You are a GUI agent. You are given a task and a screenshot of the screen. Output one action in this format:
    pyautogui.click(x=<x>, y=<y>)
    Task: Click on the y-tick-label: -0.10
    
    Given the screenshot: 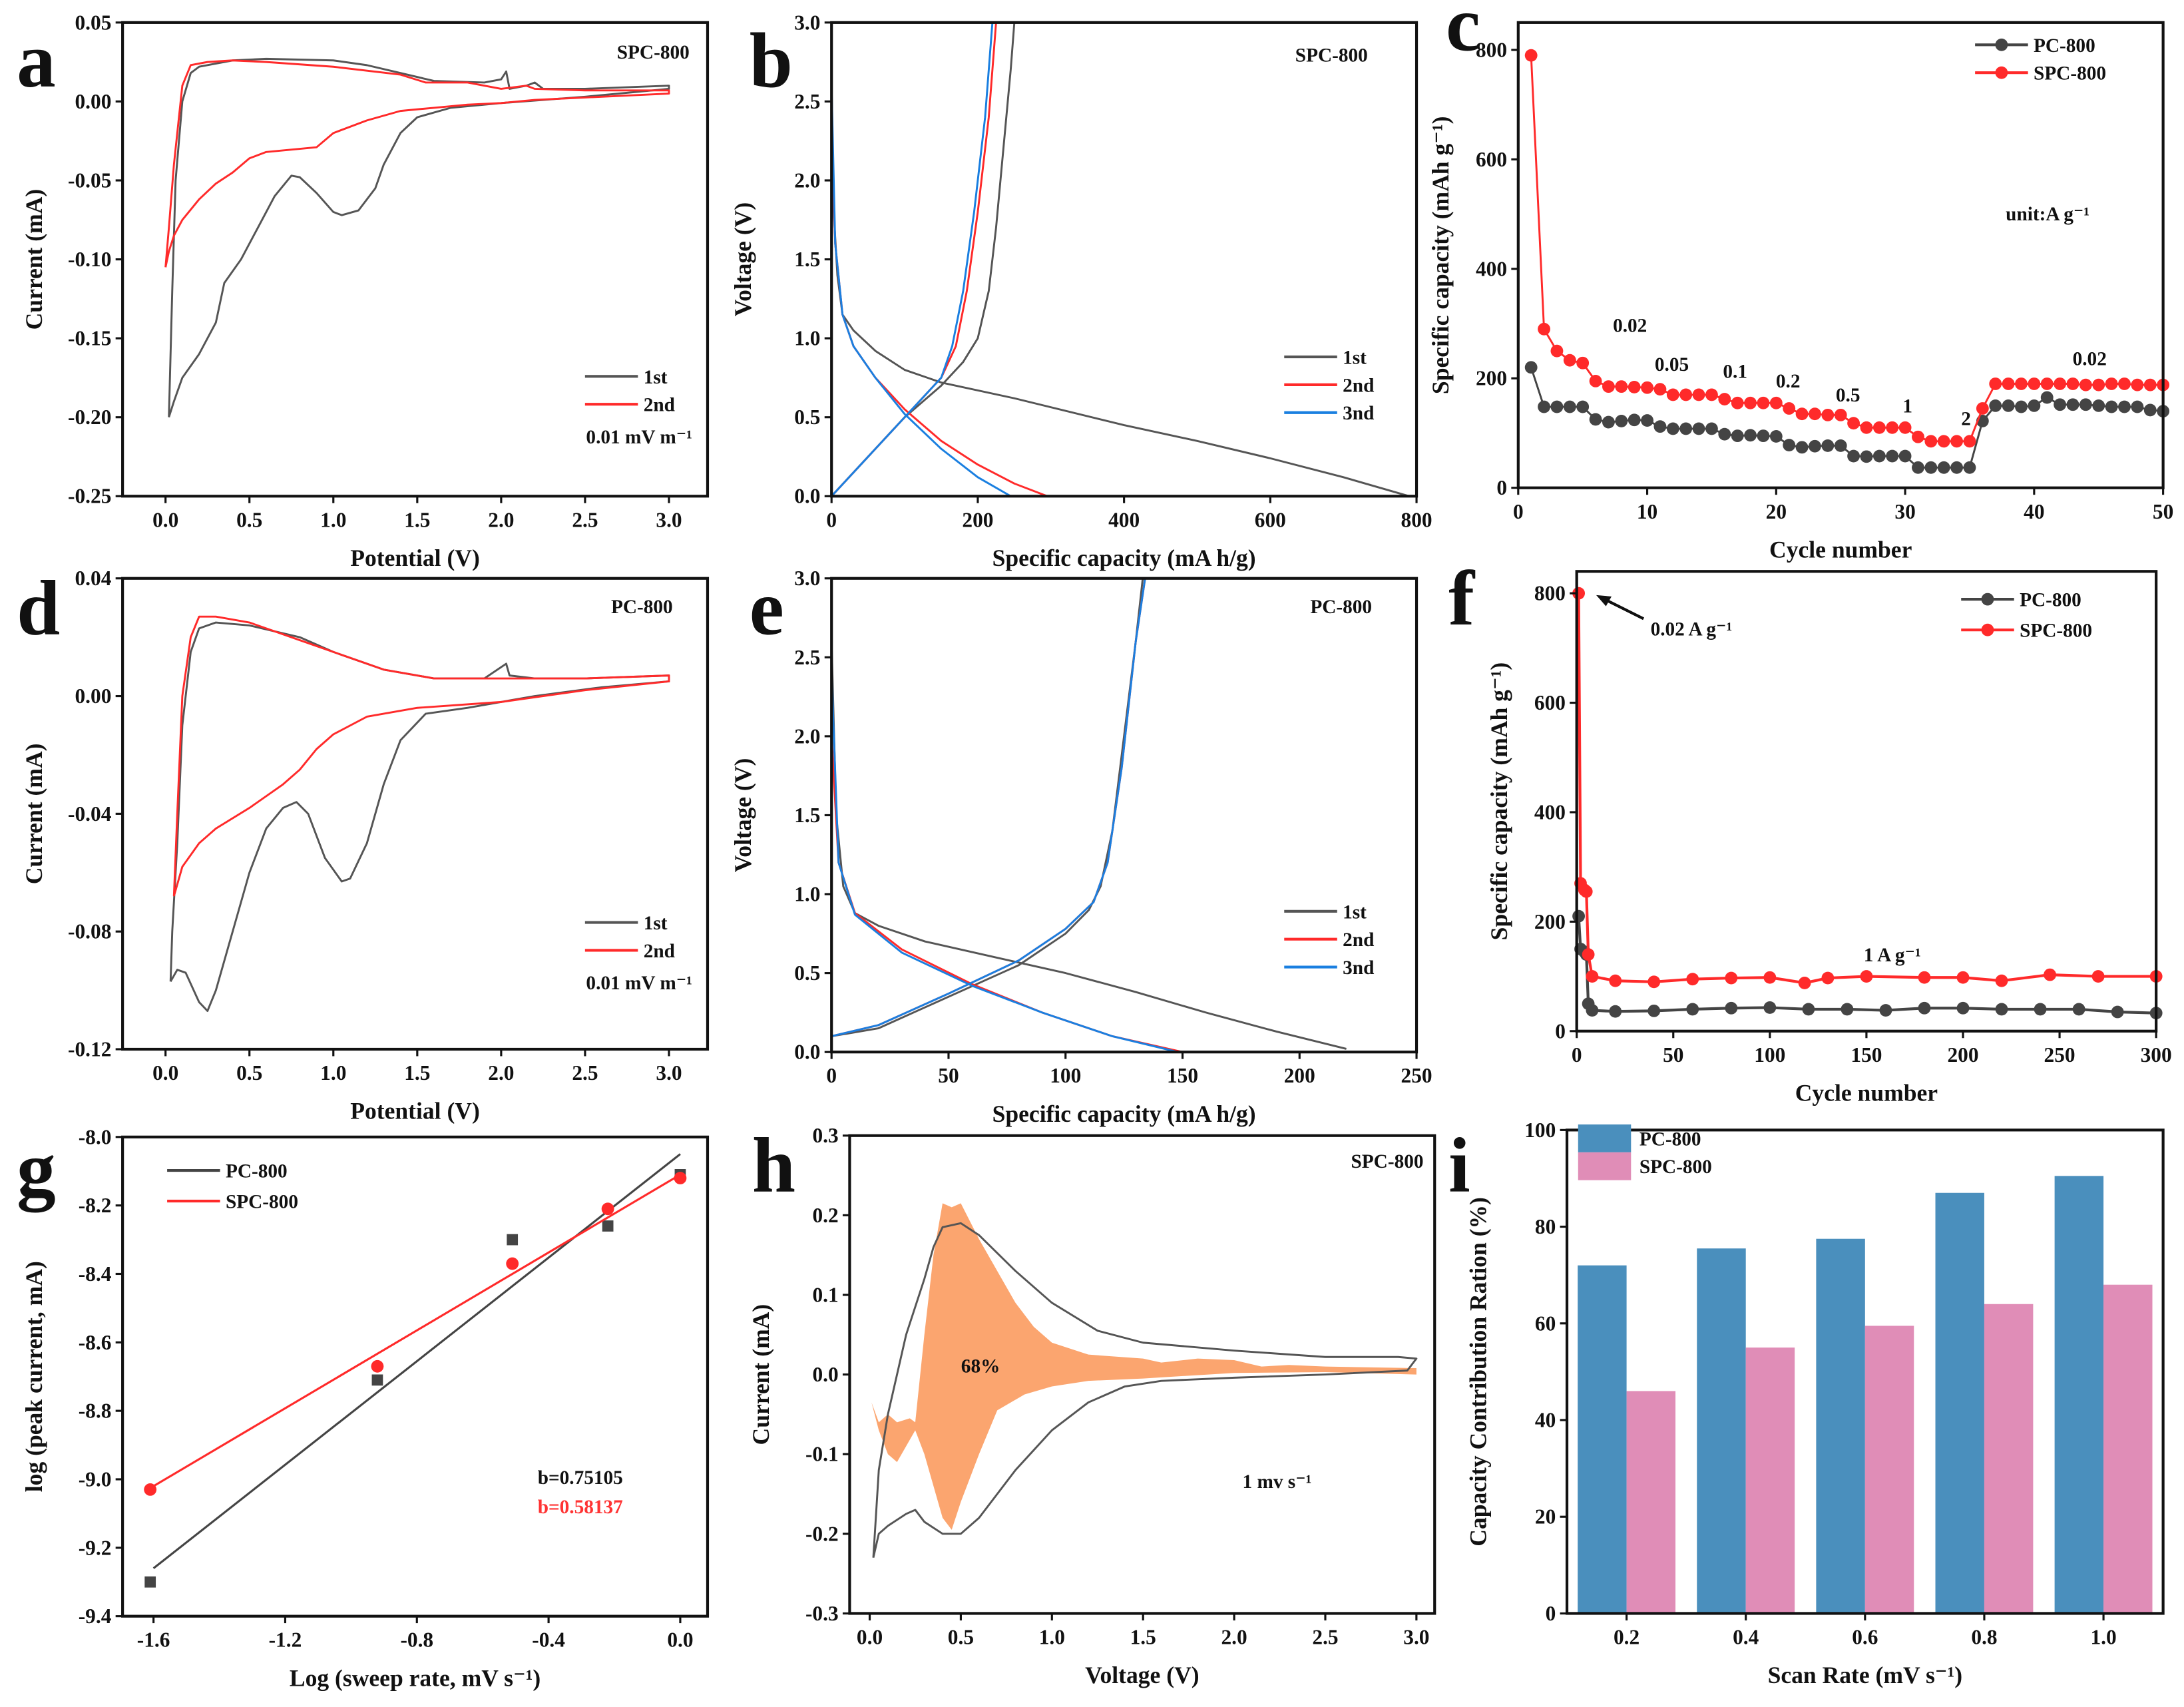 What is the action you would take?
    pyautogui.click(x=89, y=259)
    